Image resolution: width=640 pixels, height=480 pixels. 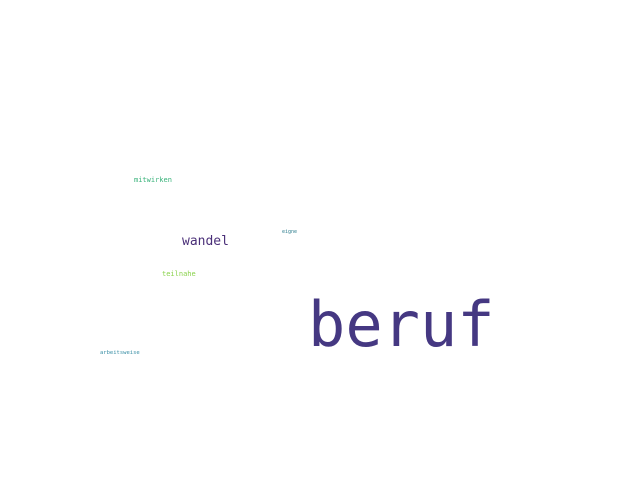 What do you see at coordinates (401, 324) in the screenshot?
I see `word-beruf: beruf` at bounding box center [401, 324].